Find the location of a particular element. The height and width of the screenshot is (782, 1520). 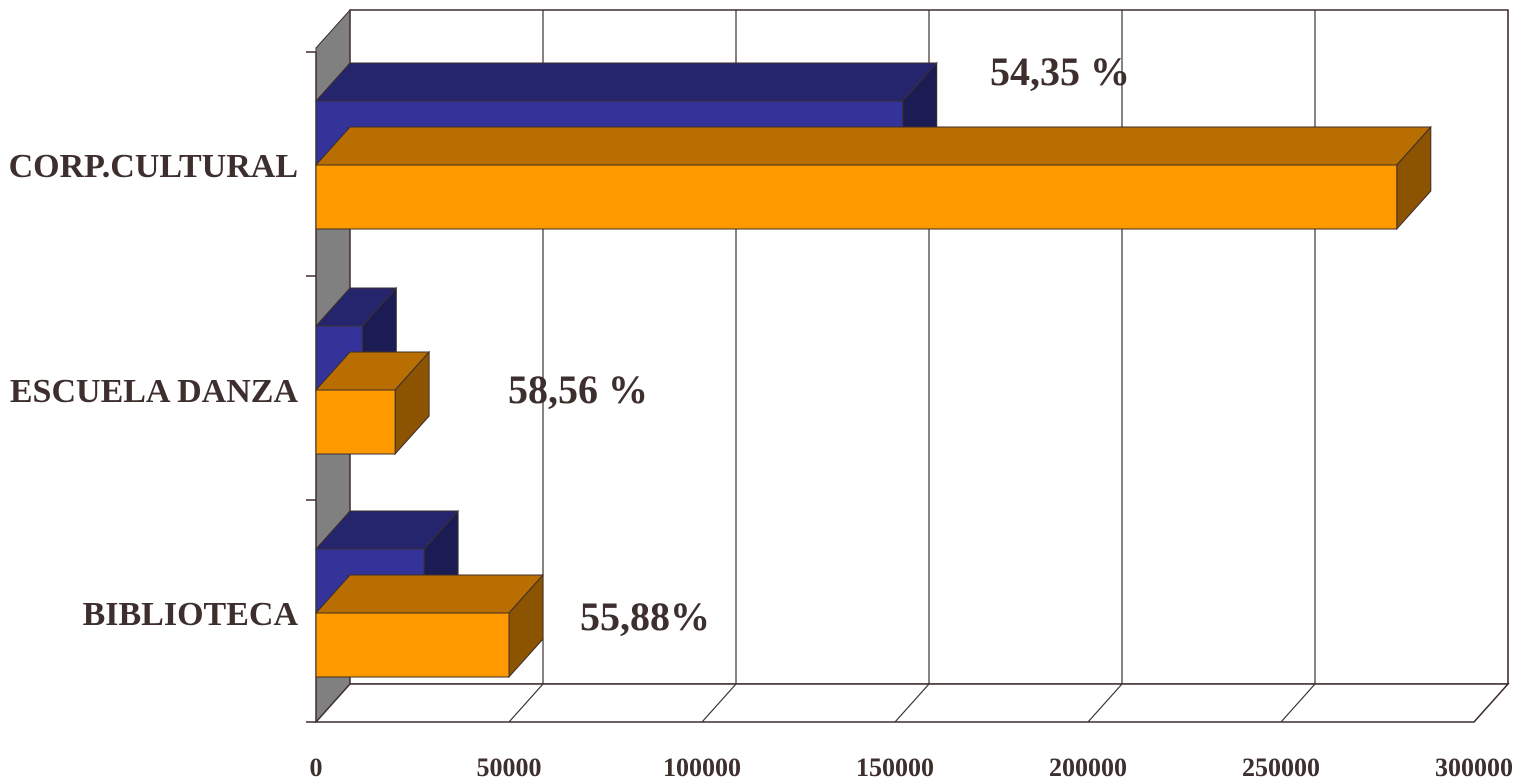

category-labels: CORP.CULTURAL ESCUELA DANZA BIBLIOTECA is located at coordinates (154, 390).